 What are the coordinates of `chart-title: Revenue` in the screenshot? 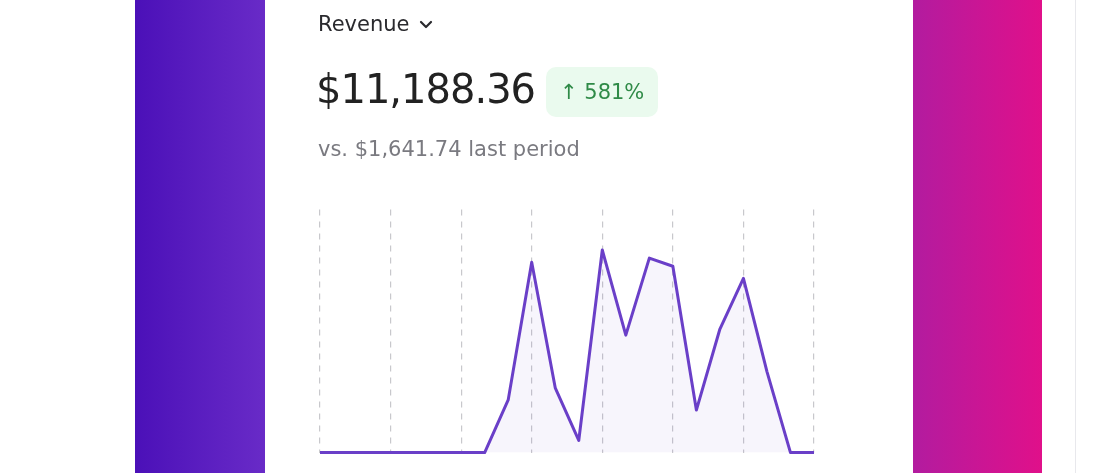 It's located at (364, 24).